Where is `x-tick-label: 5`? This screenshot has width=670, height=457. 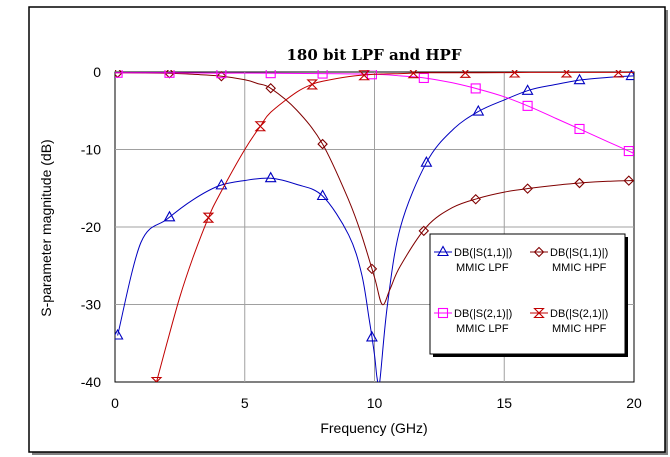 x-tick-label: 5 is located at coordinates (245, 403).